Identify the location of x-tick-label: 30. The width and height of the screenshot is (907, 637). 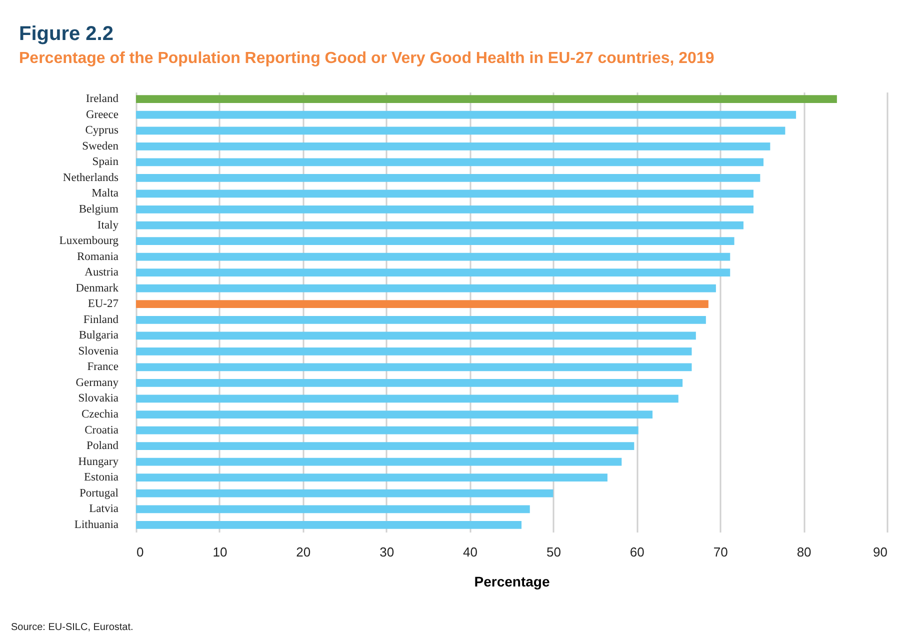
(387, 552).